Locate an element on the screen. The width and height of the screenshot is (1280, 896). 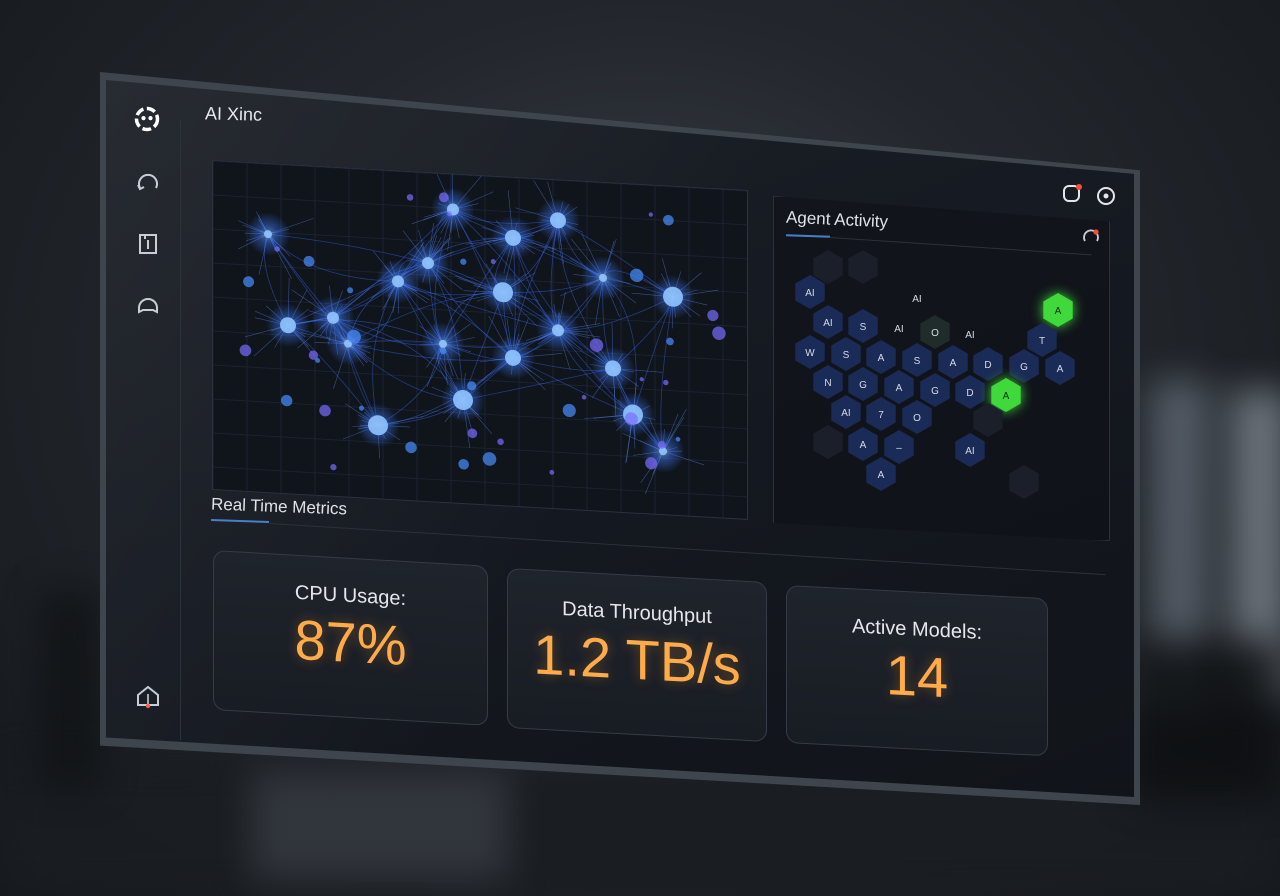
chat-bubble-icon is located at coordinates (148, 305).